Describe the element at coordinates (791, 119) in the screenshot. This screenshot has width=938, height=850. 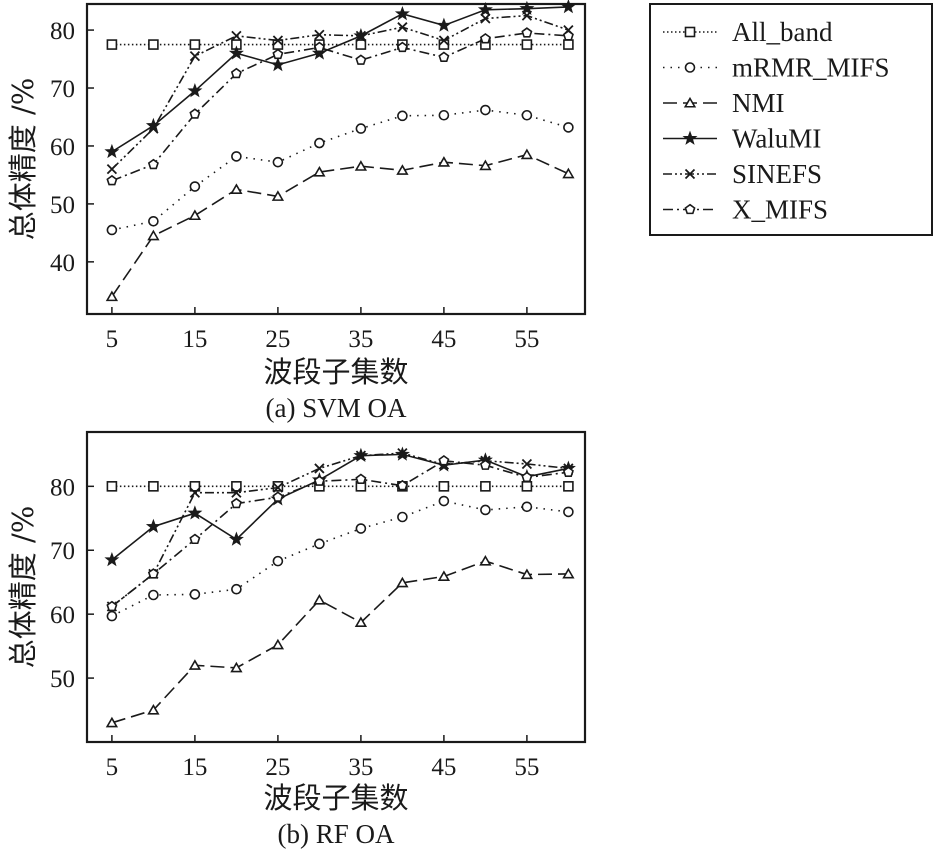
I see `legend: All_band mRMR_MIFS NMI WaluMI SINEFS X_MIFS` at that location.